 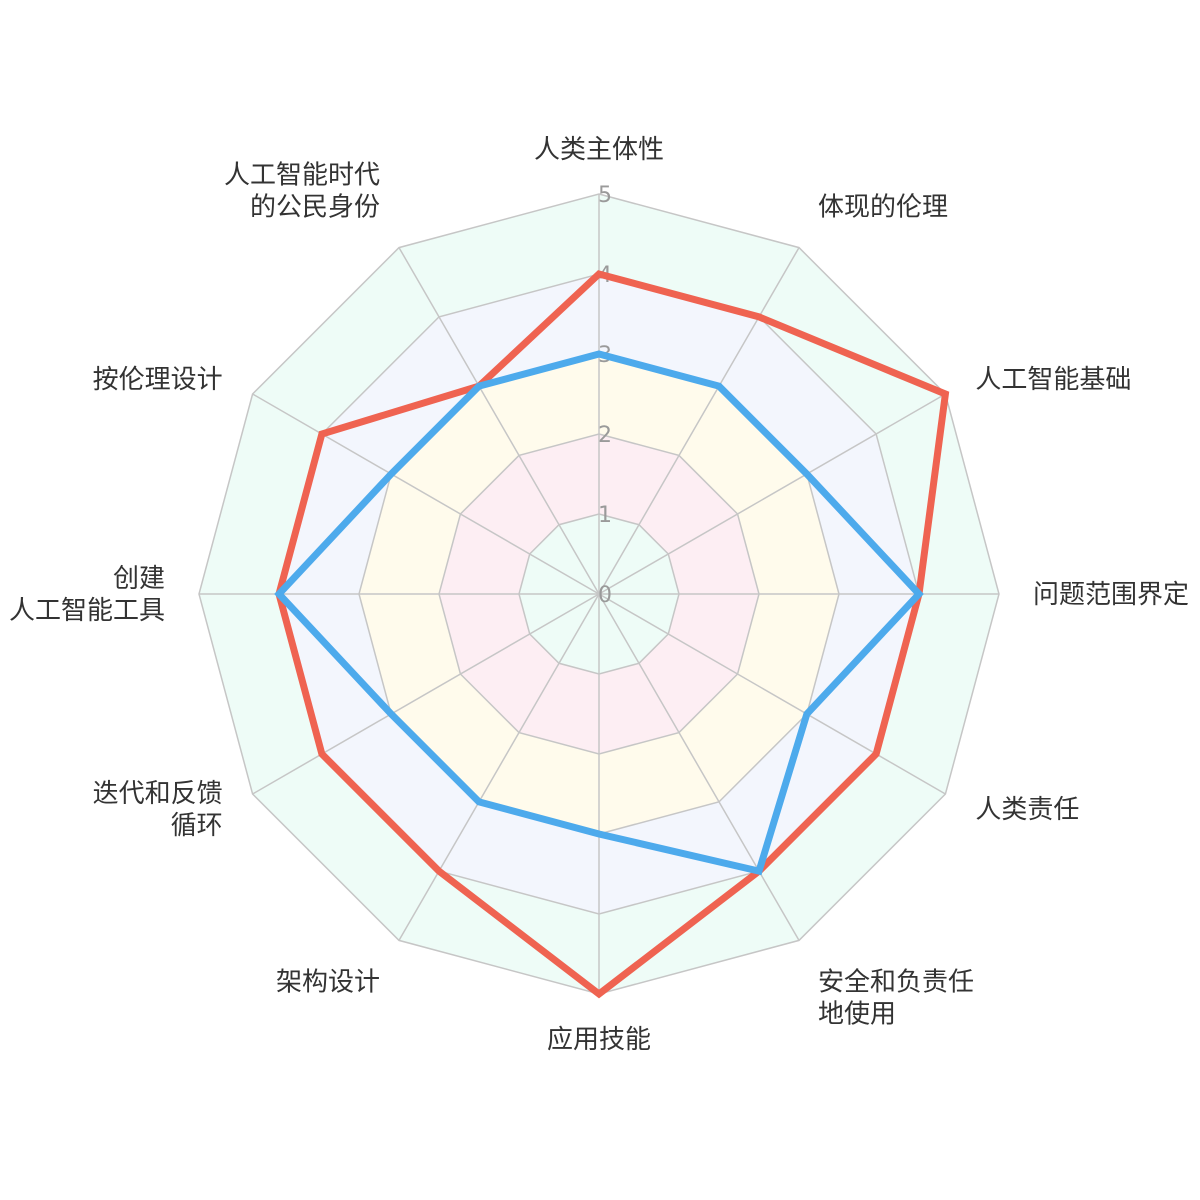 I want to click on axis-label-line: 人工智能工具, so click(x=87, y=611).